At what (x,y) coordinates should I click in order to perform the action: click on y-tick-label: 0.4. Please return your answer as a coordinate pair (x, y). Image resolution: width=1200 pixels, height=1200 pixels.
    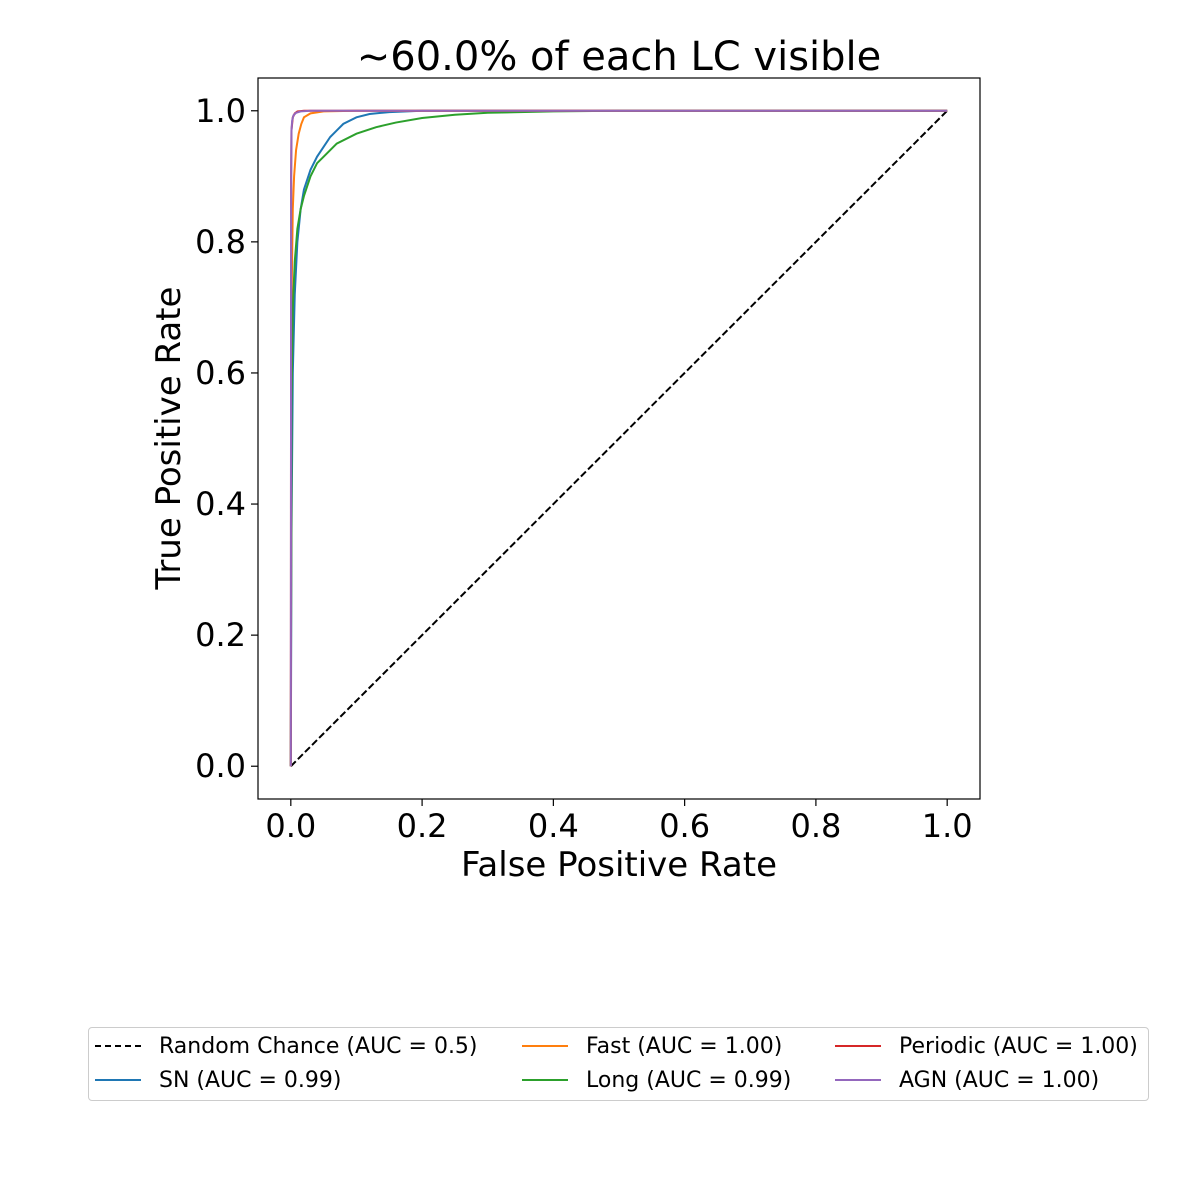
    Looking at the image, I should click on (220, 504).